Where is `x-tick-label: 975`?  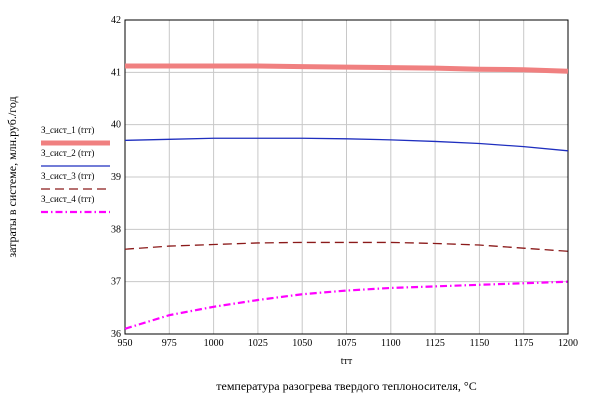
x-tick-label: 975 is located at coordinates (169, 343).